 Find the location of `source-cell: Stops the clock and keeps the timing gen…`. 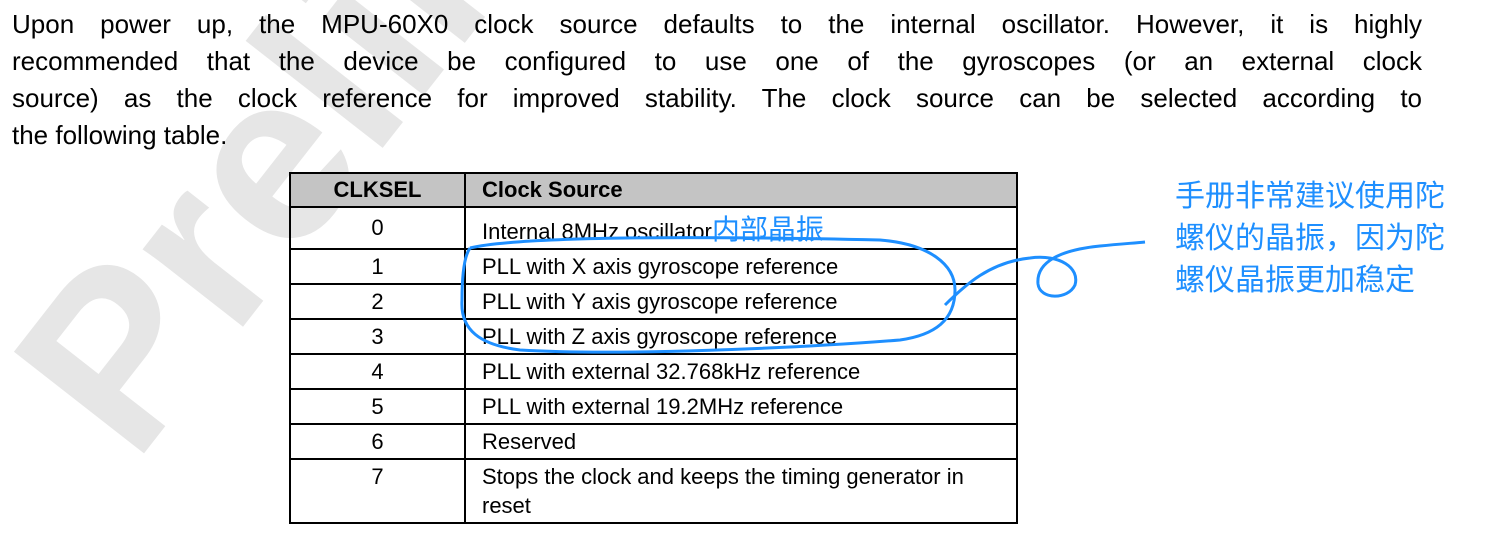

source-cell: Stops the clock and keeps the timing gen… is located at coordinates (741, 491).